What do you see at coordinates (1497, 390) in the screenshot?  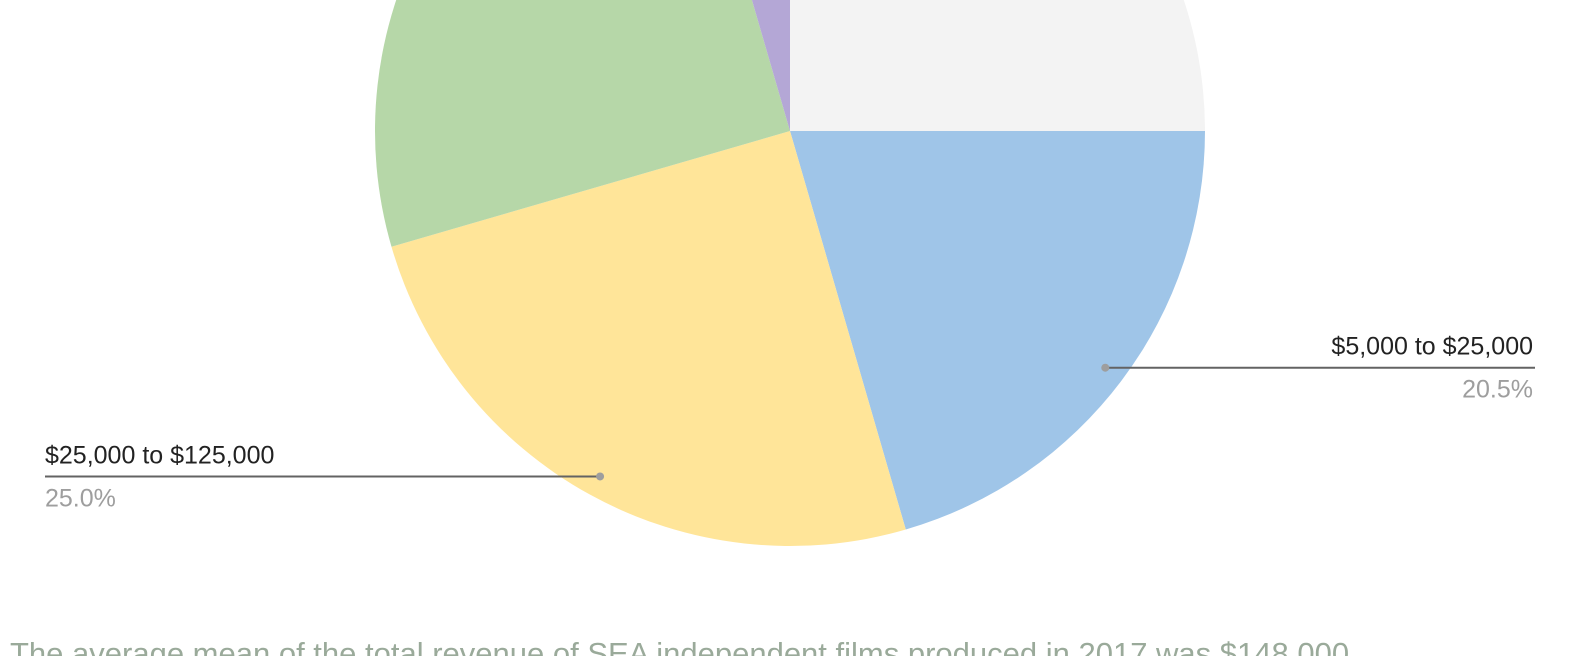 I see `slice-value: 20.5%` at bounding box center [1497, 390].